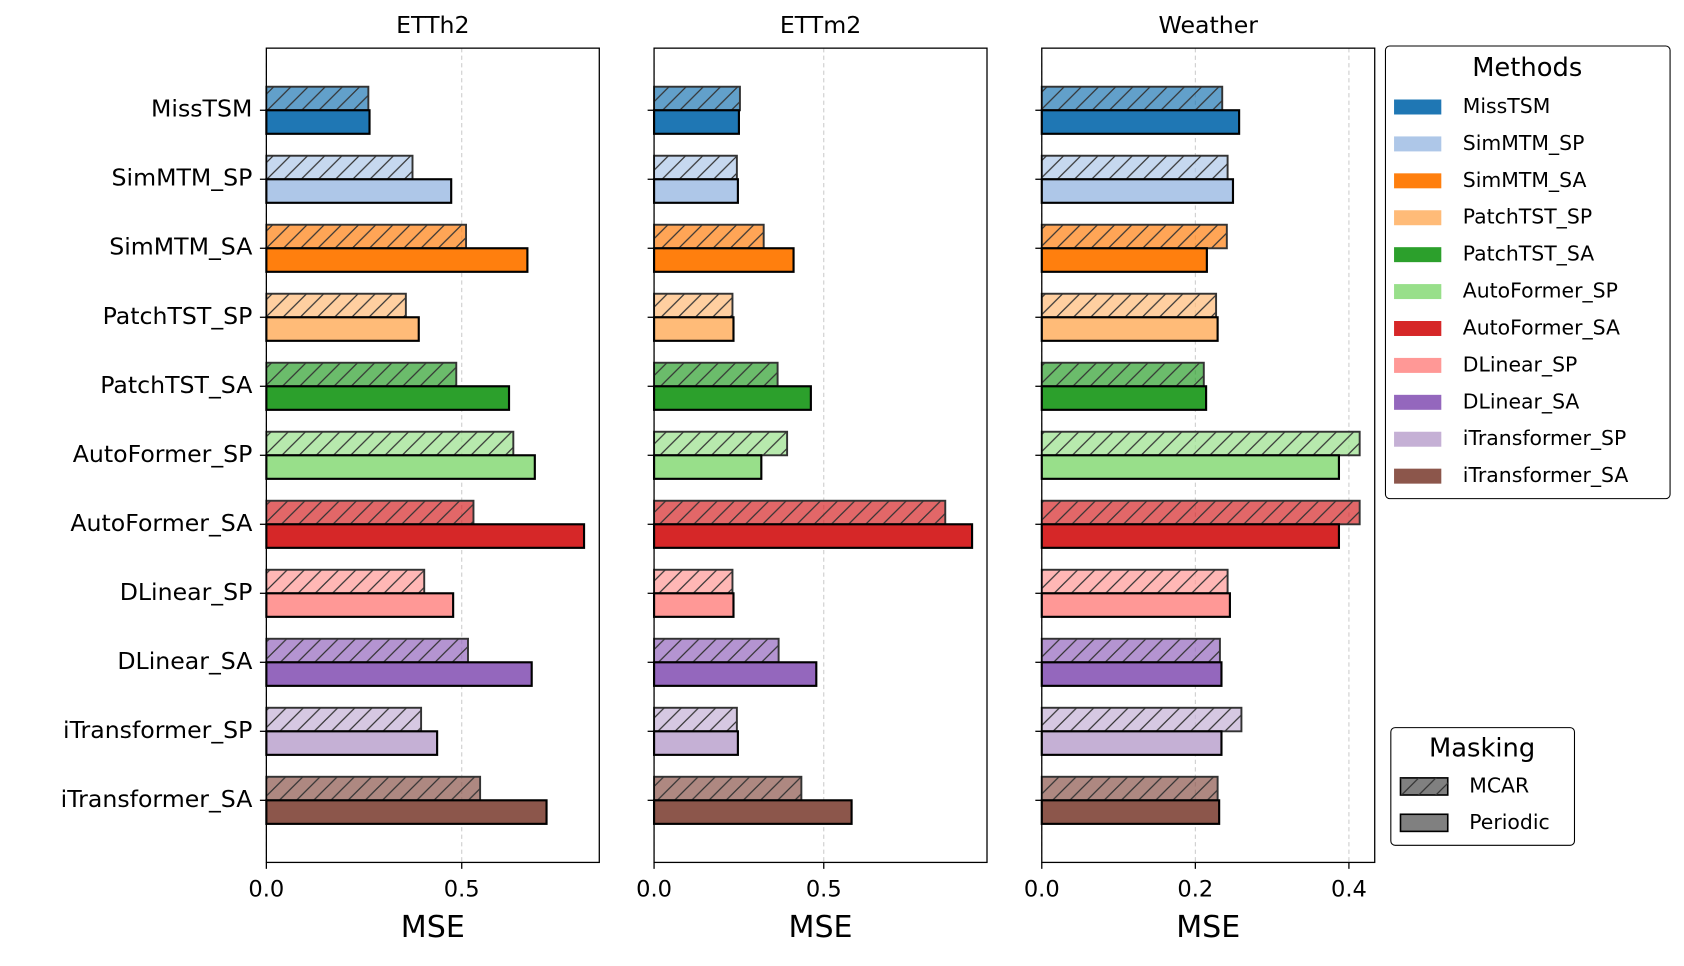 Image resolution: width=1684 pixels, height=966 pixels. Describe the element at coordinates (186, 592) in the screenshot. I see `y-tick-label: DLinear_SP` at that location.